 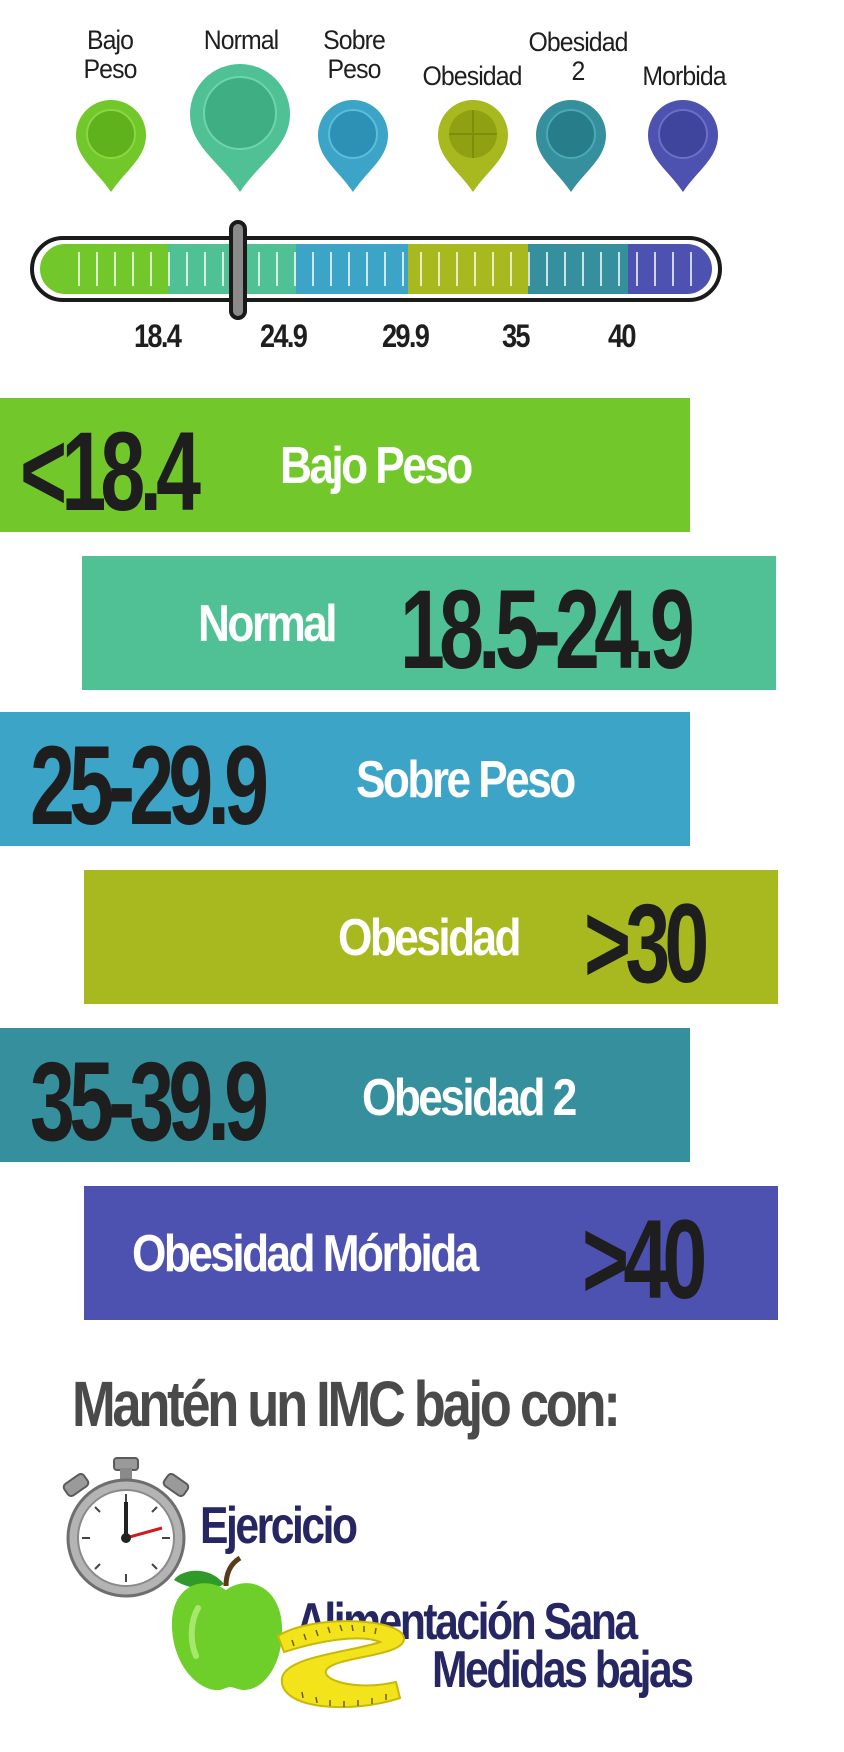 I want to click on band-label: Obesidad Mórbida, so click(x=305, y=1254).